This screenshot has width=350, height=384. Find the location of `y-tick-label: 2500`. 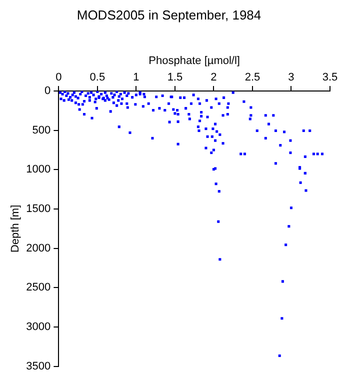

y-tick-label: 2500 is located at coordinates (38, 288).